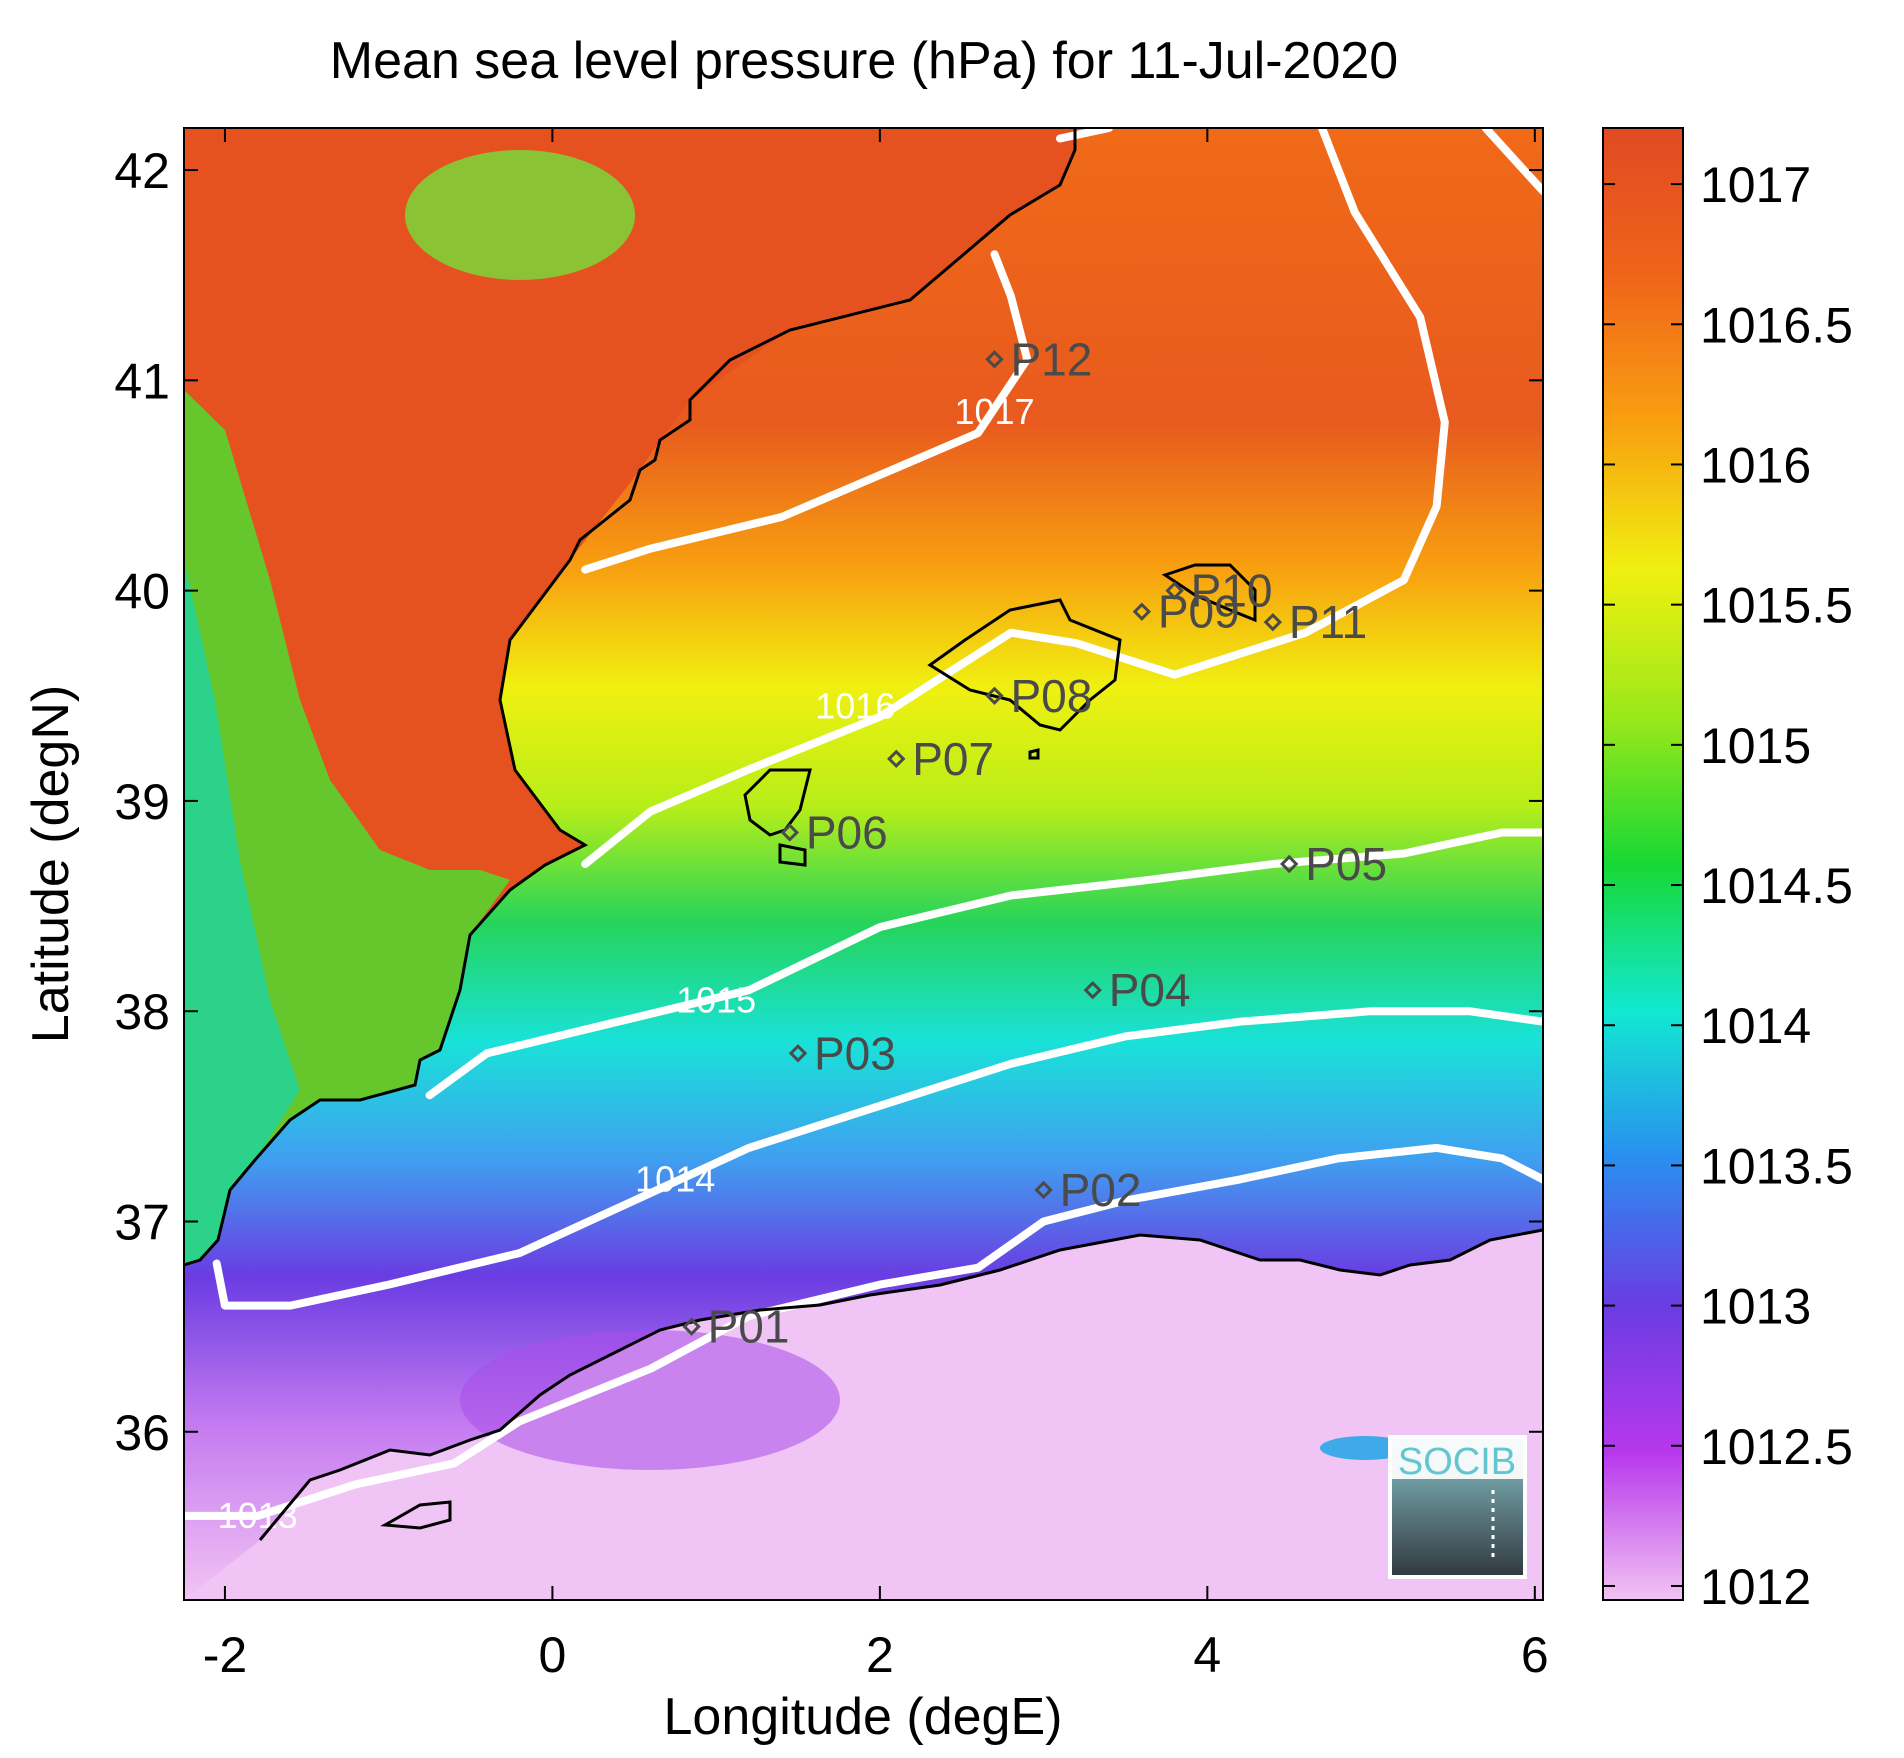  What do you see at coordinates (1207, 1655) in the screenshot?
I see `x-tick-label: 4` at bounding box center [1207, 1655].